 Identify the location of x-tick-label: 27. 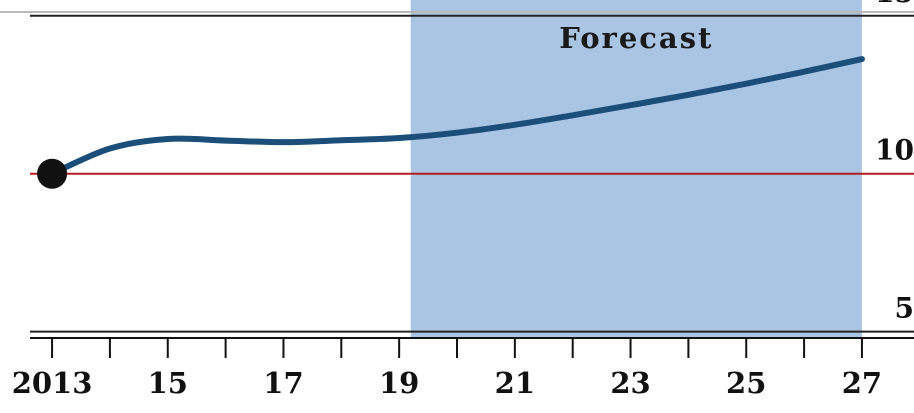
(862, 383).